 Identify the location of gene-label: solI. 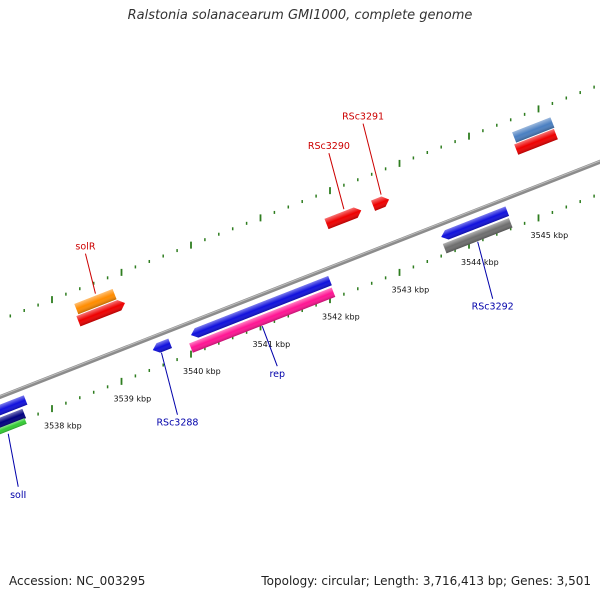
(18, 495).